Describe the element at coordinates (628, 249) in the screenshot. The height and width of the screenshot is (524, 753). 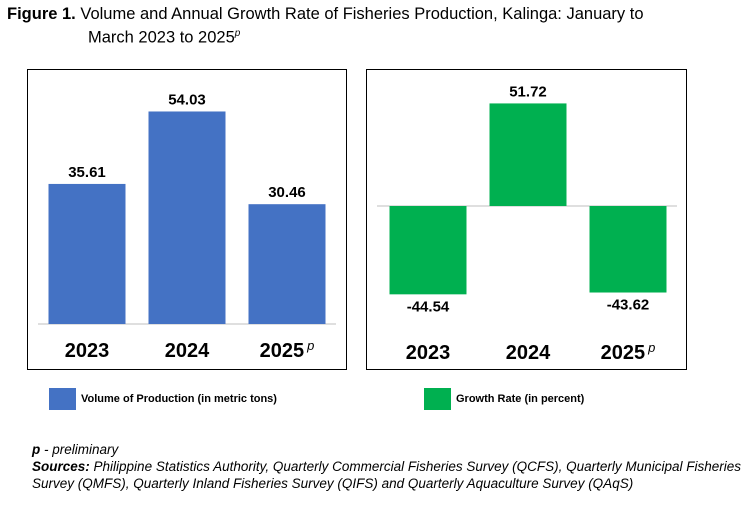
I see `growth-bar-2025` at that location.